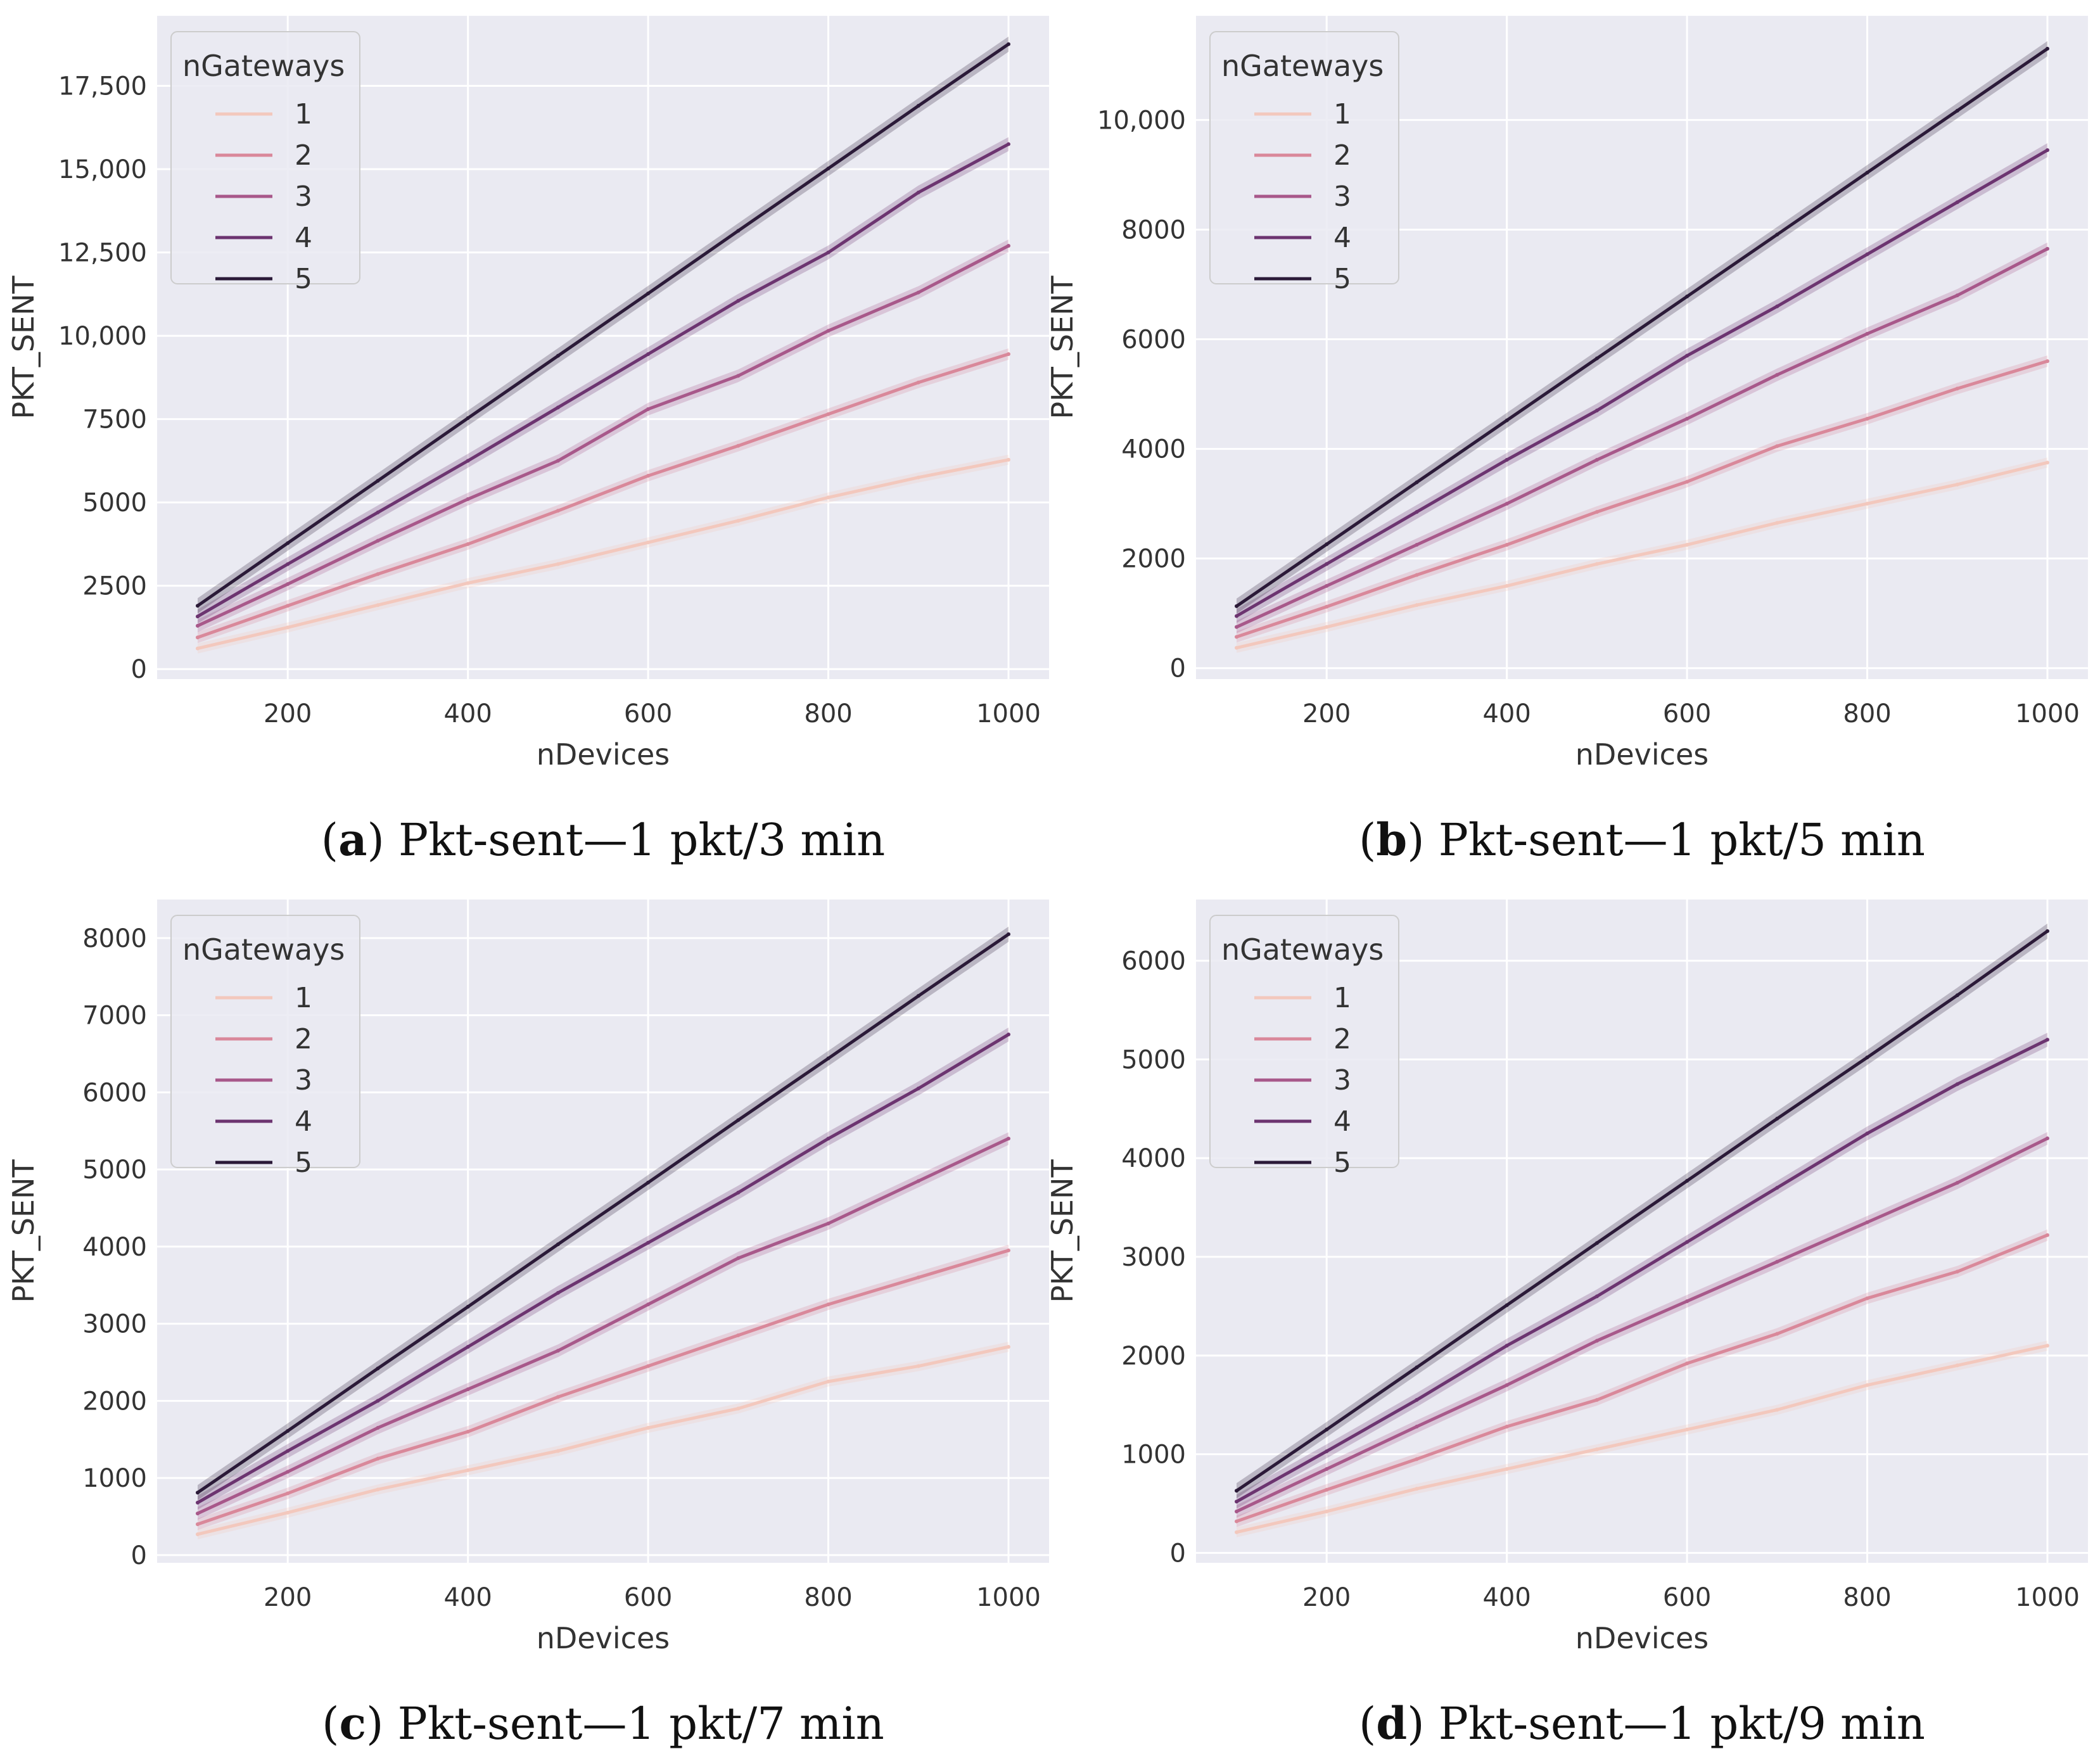 This screenshot has height=1756, width=2100. I want to click on y-tick-label: 15,000, so click(102, 169).